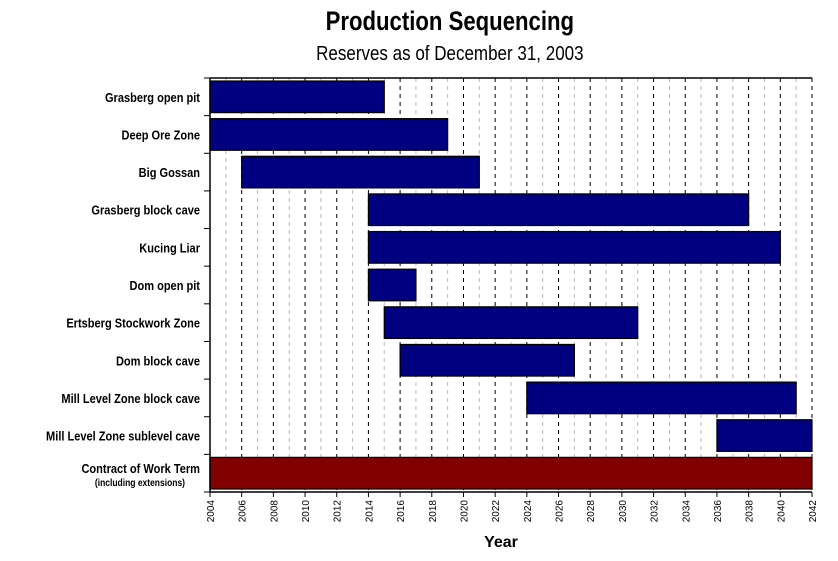 The width and height of the screenshot is (838, 561). What do you see at coordinates (274, 511) in the screenshot?
I see `x-tick-label: 2008` at bounding box center [274, 511].